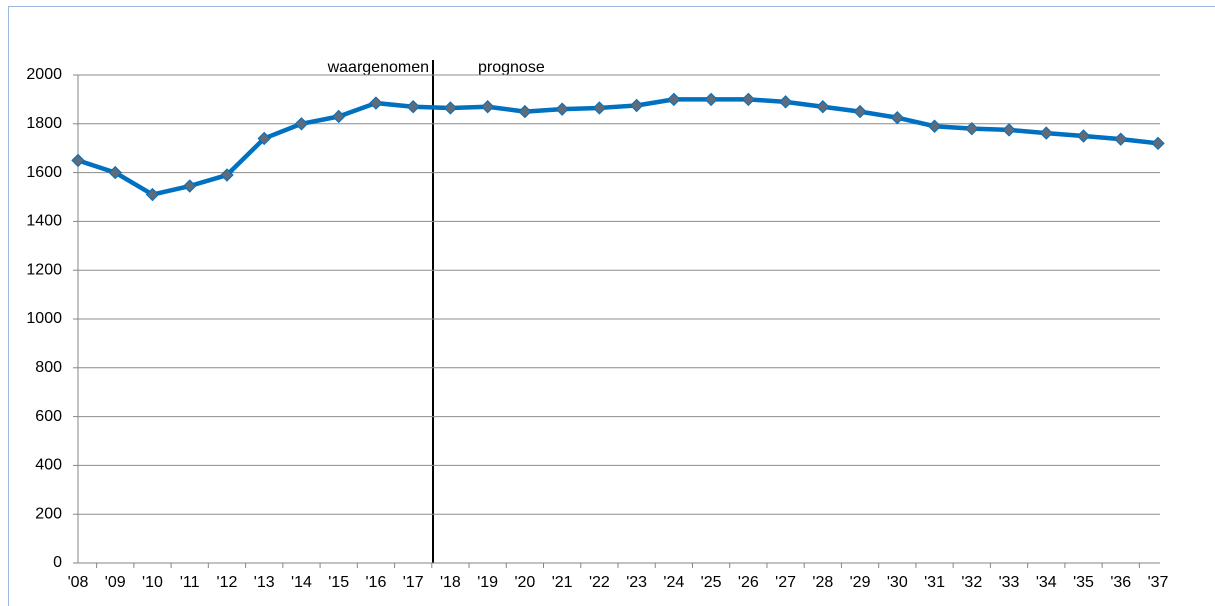 The image size is (1215, 606). Describe the element at coordinates (618, 147) in the screenshot. I see `data-line` at that location.